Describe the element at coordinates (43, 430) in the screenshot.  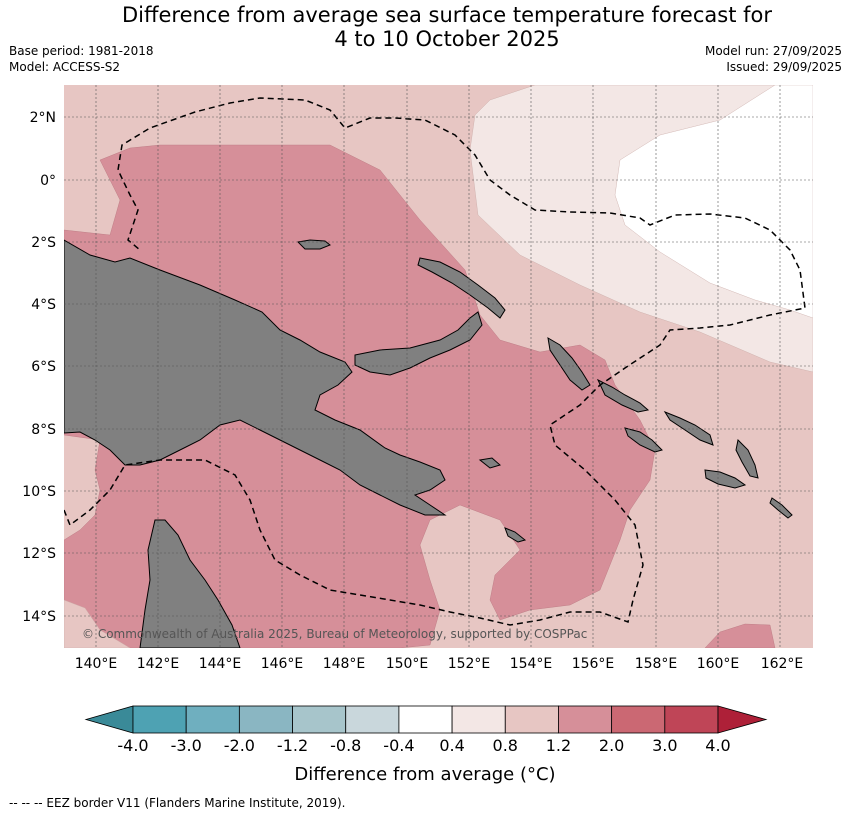
I see `lat-tick: 8°S` at that location.